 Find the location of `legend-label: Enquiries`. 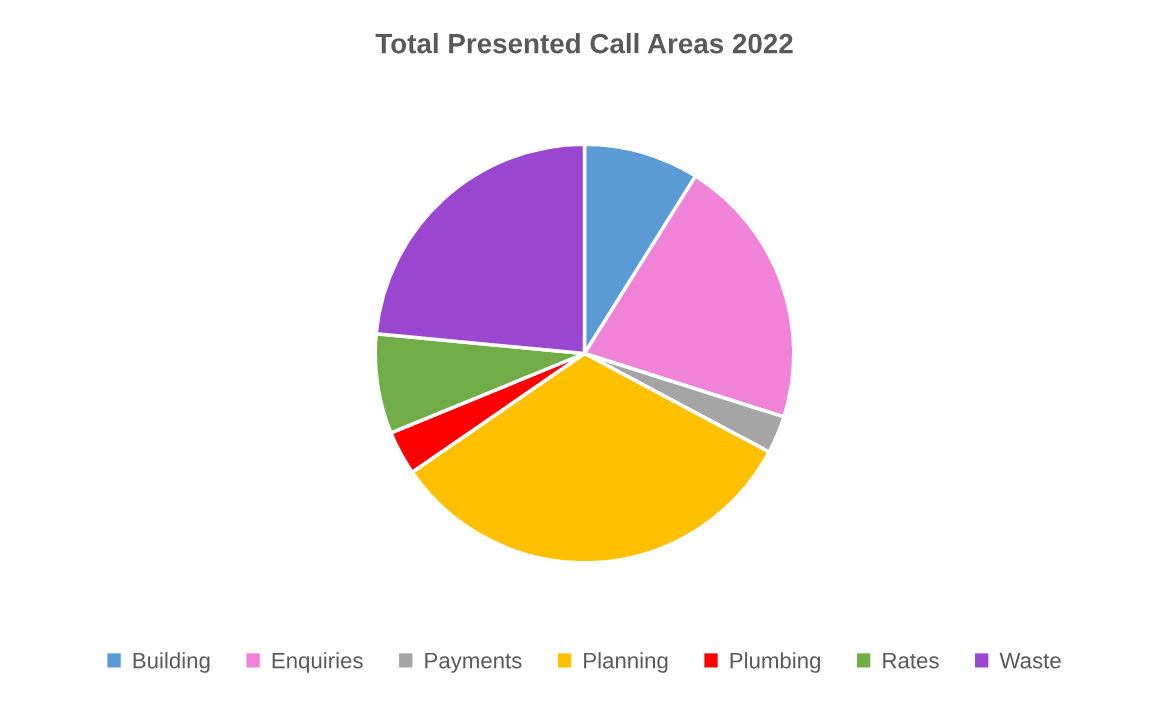

legend-label: Enquiries is located at coordinates (317, 662).